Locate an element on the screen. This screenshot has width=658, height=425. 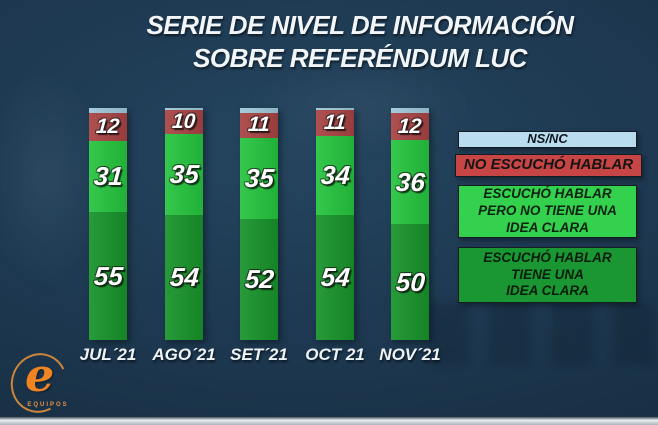
bar-value-label: 52 is located at coordinates (259, 279).